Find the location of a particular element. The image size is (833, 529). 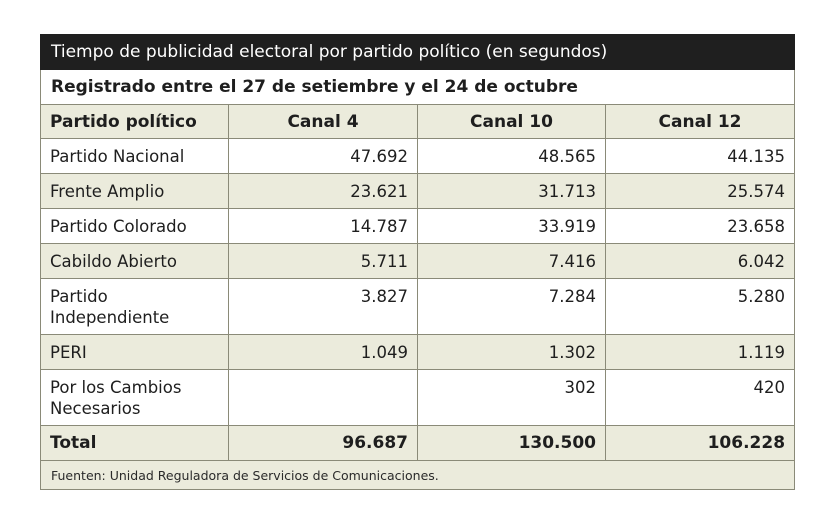

party-name: PERI is located at coordinates (134, 352).